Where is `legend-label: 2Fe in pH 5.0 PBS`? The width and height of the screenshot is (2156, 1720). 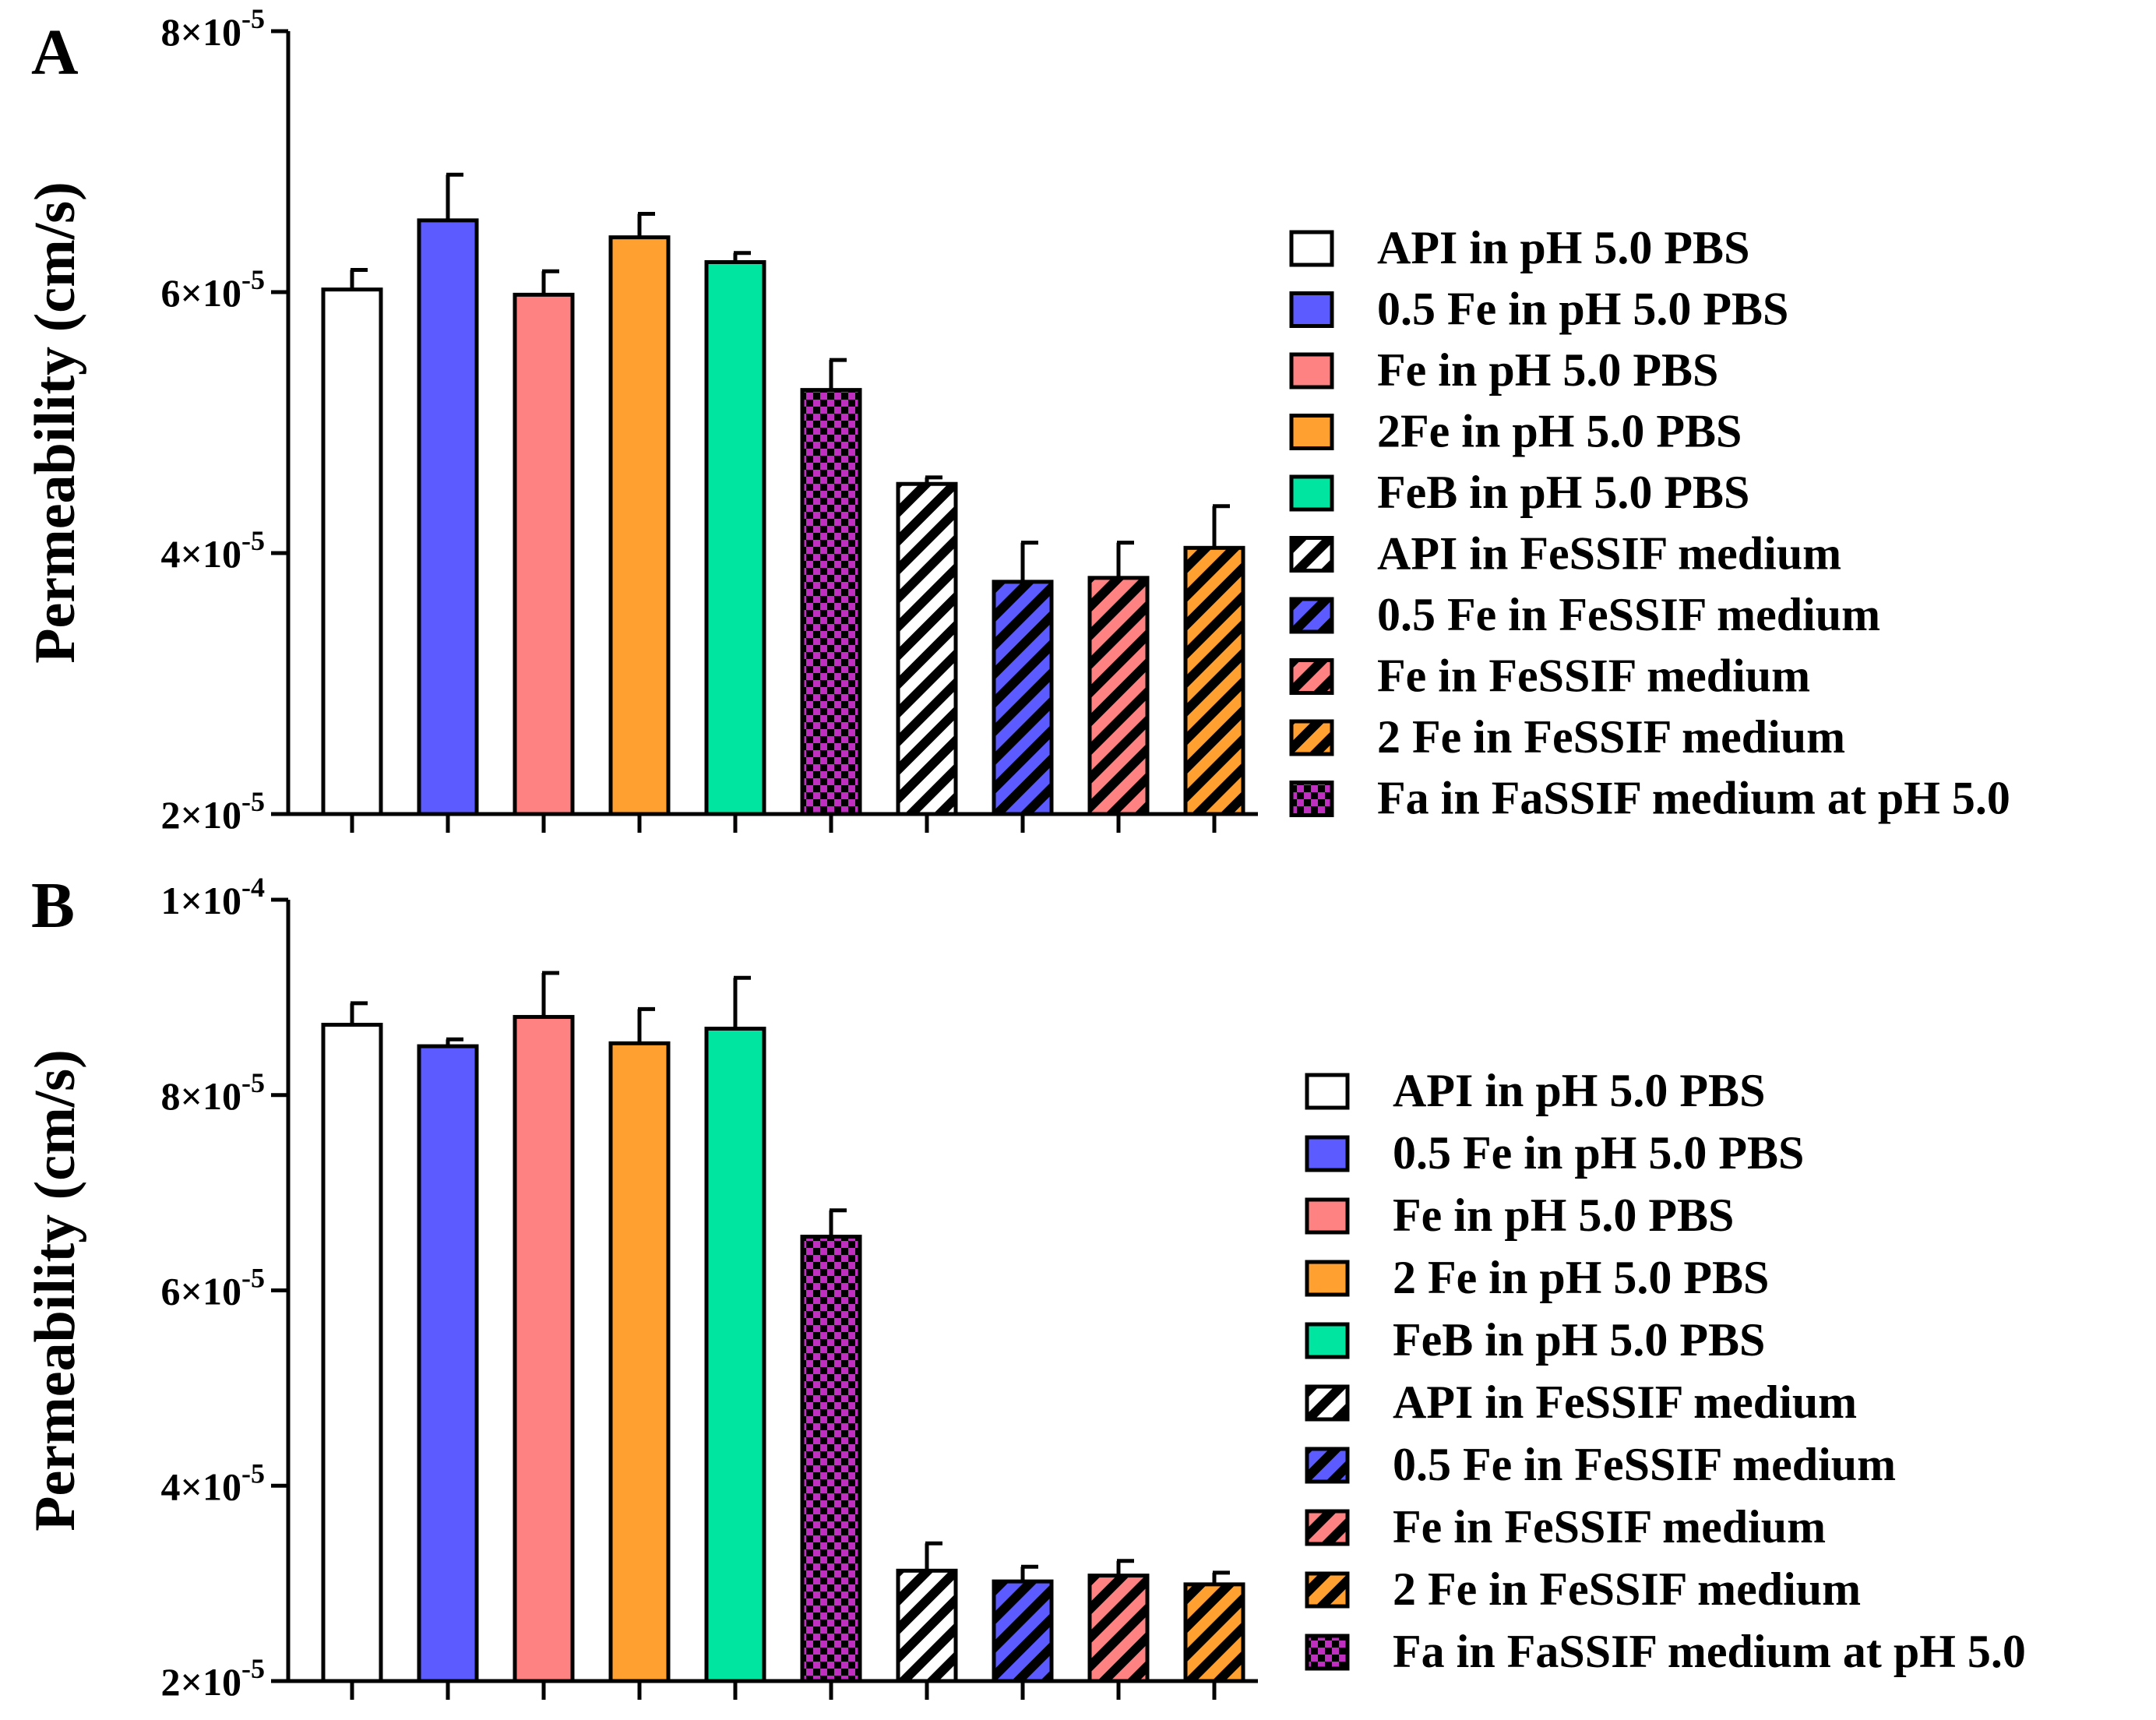
legend-label: 2Fe in pH 5.0 PBS is located at coordinates (1559, 431).